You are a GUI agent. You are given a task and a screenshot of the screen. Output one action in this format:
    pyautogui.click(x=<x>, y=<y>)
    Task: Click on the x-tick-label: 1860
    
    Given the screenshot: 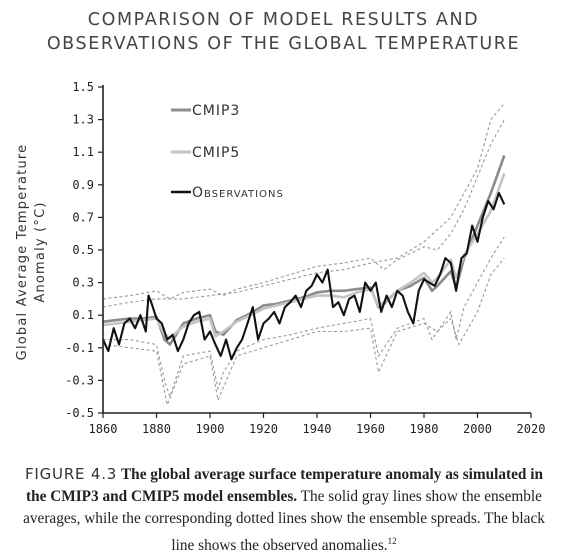 What is the action you would take?
    pyautogui.click(x=103, y=429)
    